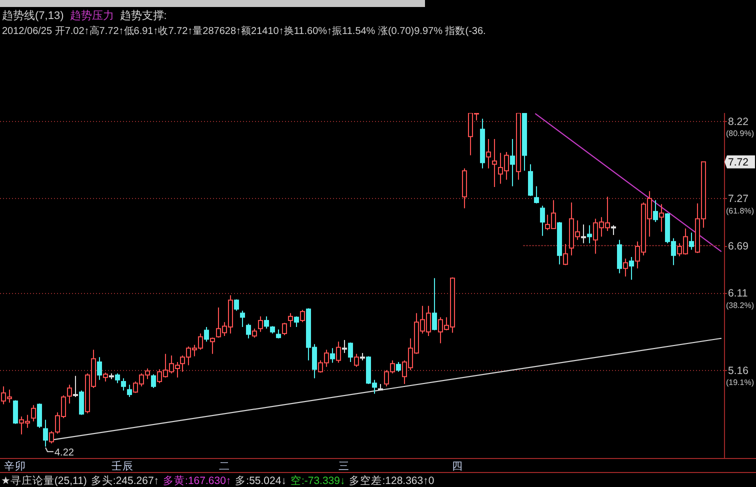 This screenshot has height=487, width=756. I want to click on annotation: ★寻庄论量(25,11), so click(44, 481).